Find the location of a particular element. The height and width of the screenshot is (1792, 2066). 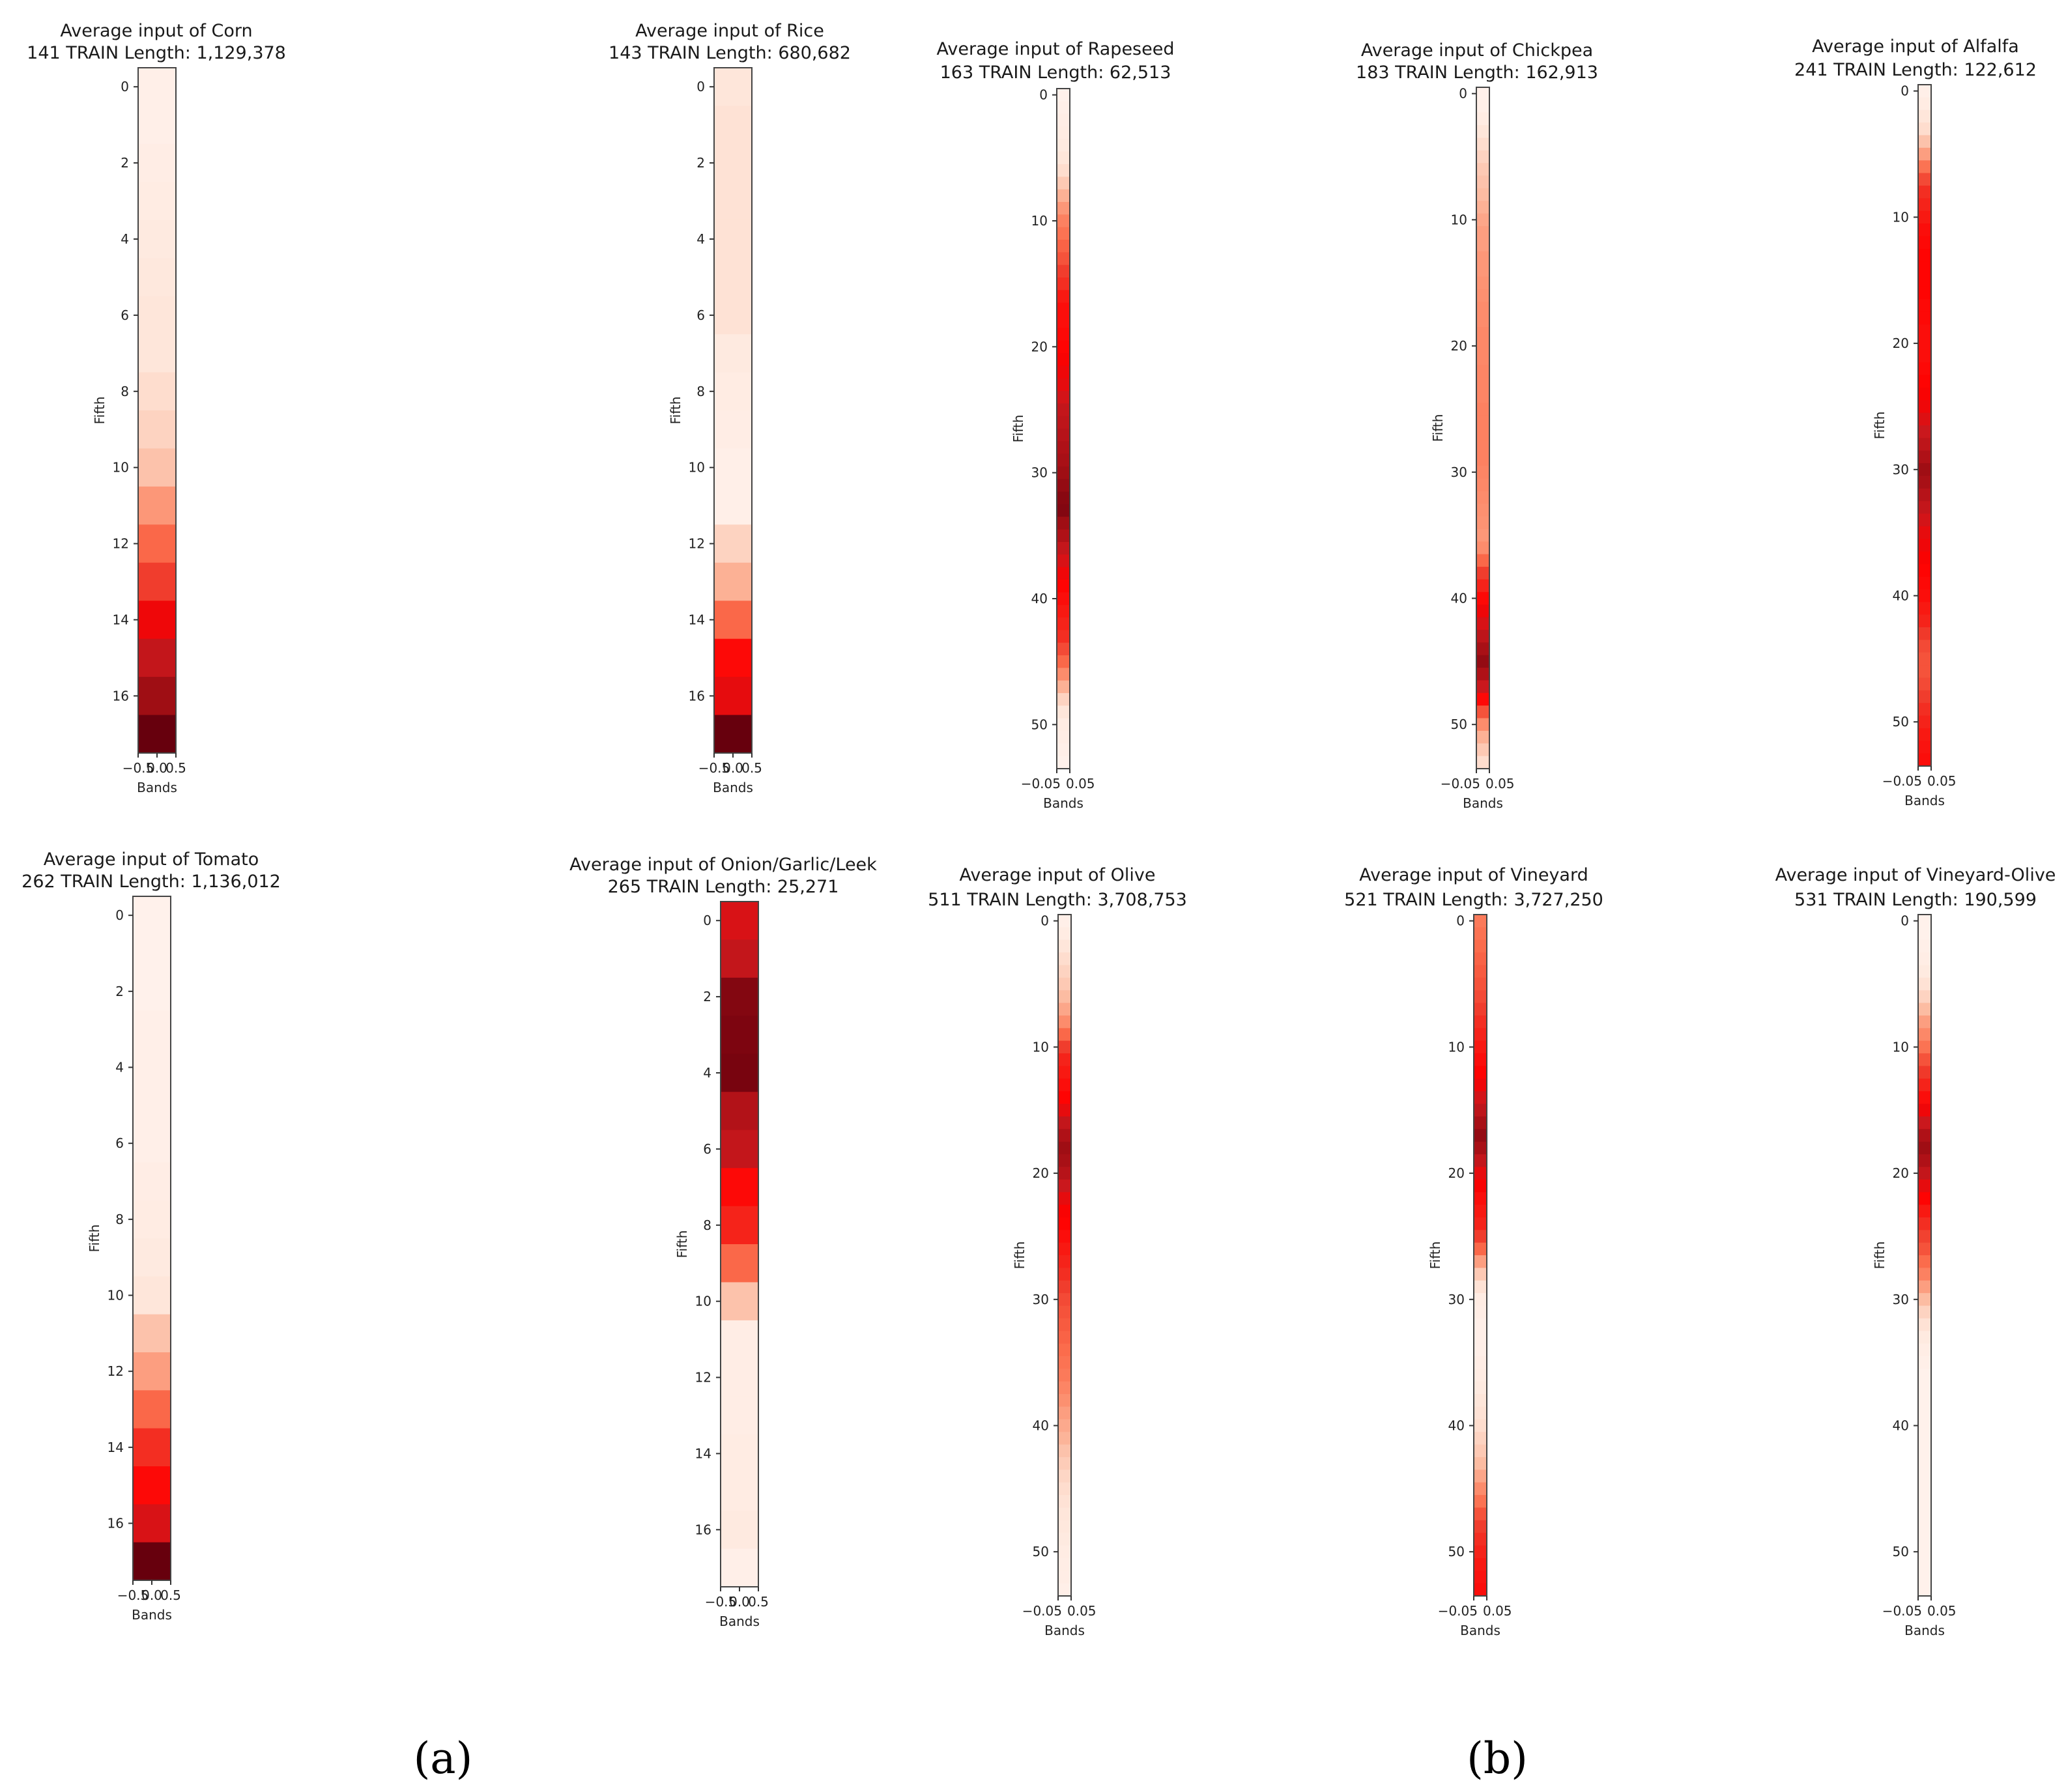

y-tick-label: 30 is located at coordinates (1041, 1299).